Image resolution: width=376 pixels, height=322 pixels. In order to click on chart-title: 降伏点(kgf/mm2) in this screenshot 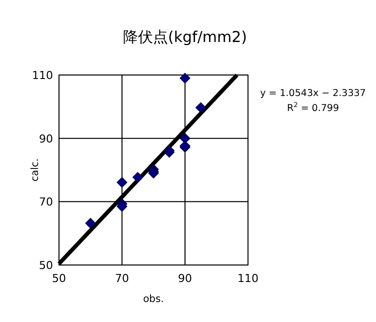, I will do `click(185, 37)`.